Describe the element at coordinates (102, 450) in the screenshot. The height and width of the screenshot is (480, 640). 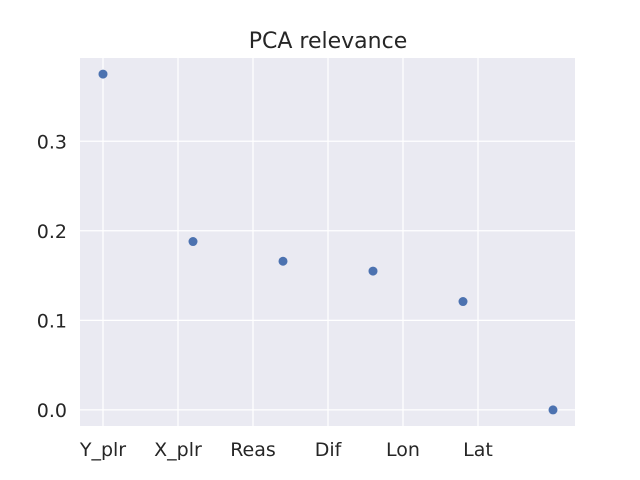
I see `x-tick-label: Y_plr` at that location.